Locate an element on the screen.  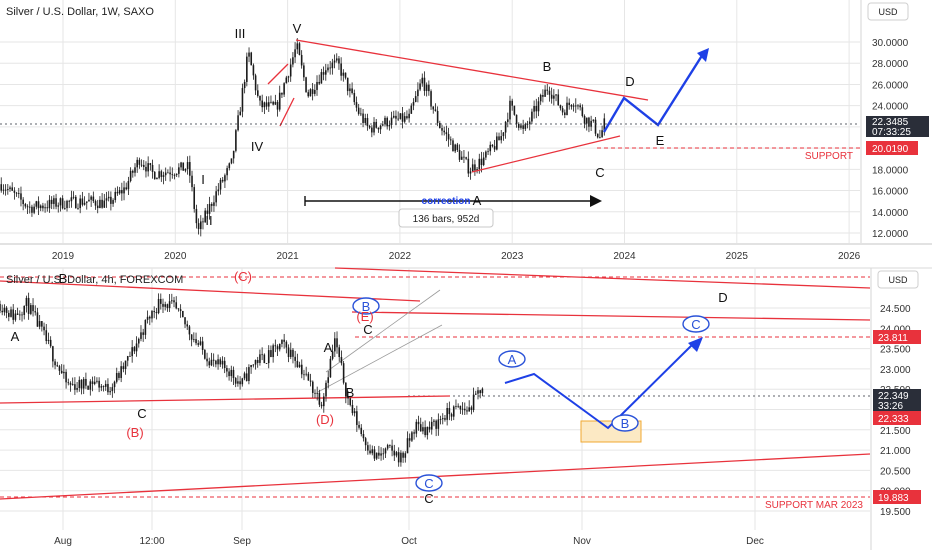
weekly-currency-button is located at coordinates (888, 11).